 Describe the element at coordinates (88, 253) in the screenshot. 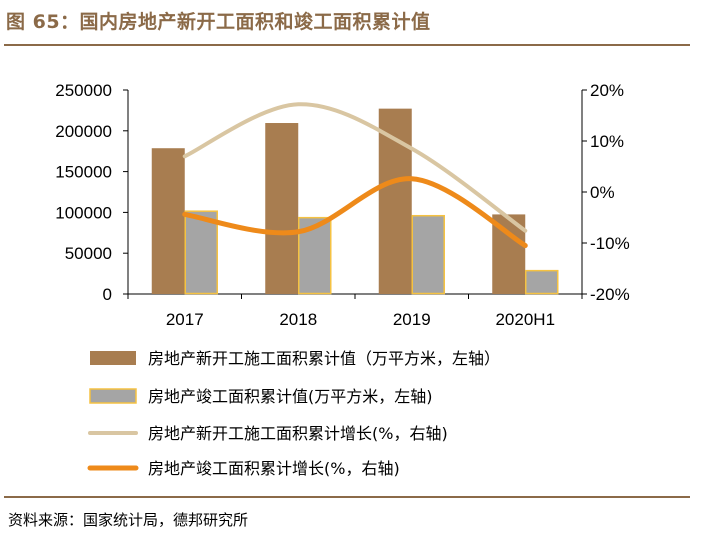

I see `left-tick-label: 50000` at that location.